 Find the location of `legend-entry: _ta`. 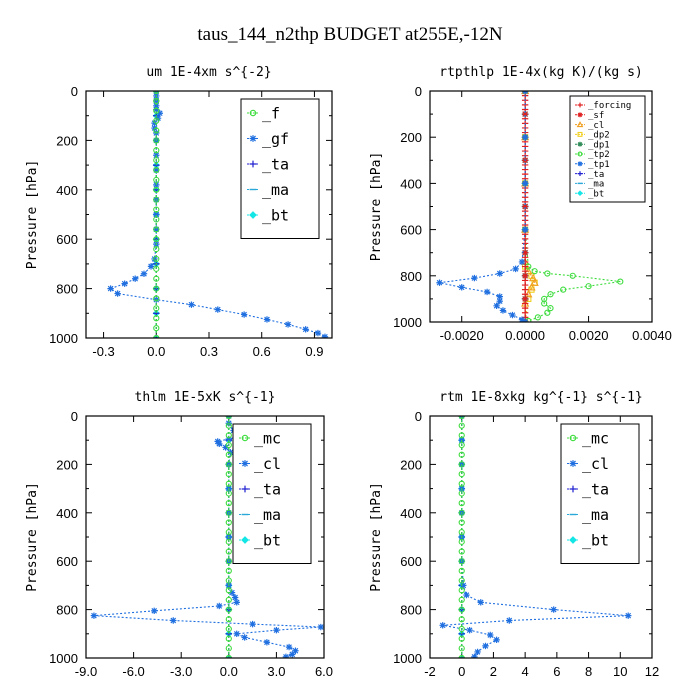

legend-entry: _ta is located at coordinates (588, 489).